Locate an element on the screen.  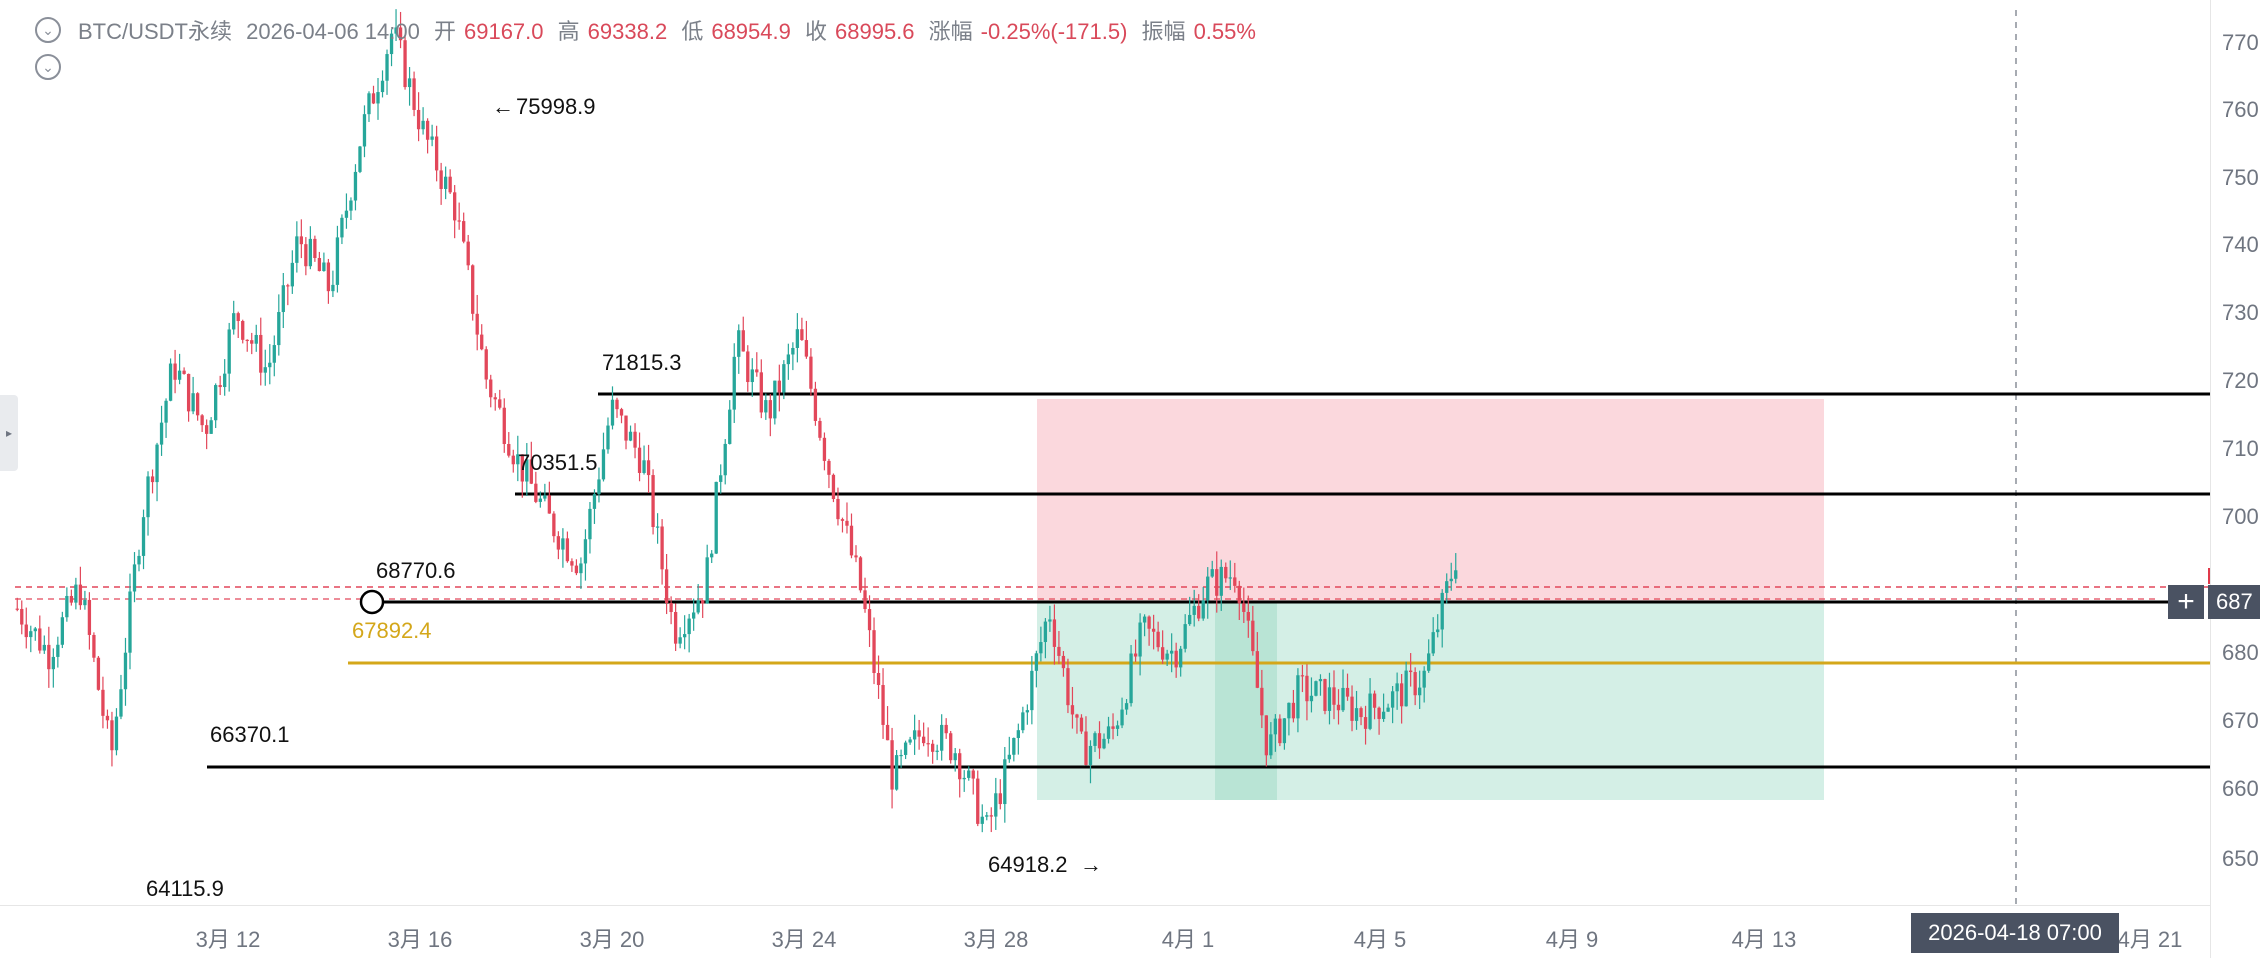
collapse-toggle-2: ⌄ is located at coordinates (48, 67).